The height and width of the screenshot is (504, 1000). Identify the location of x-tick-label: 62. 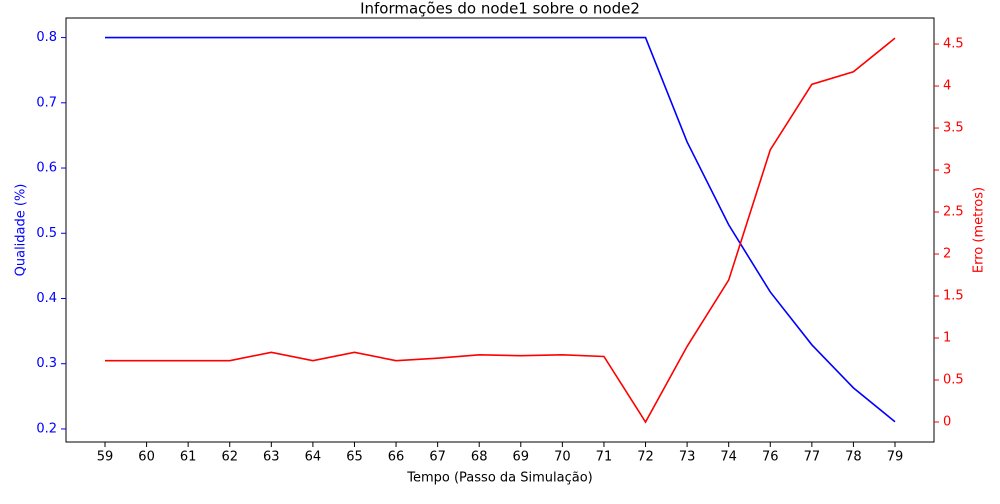
(229, 457).